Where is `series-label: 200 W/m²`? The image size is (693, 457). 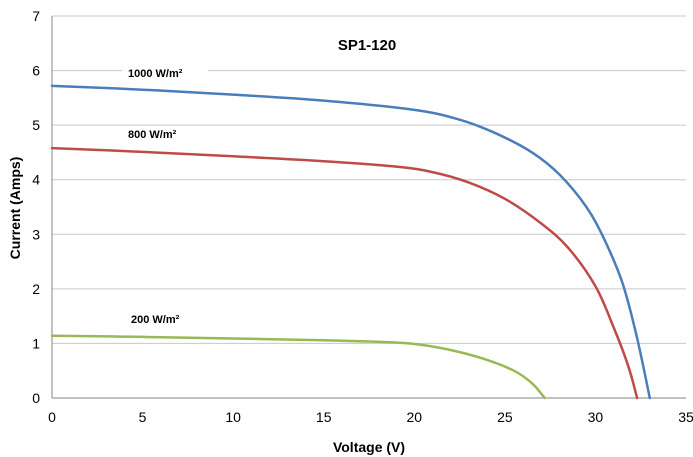
series-label: 200 W/m² is located at coordinates (155, 320).